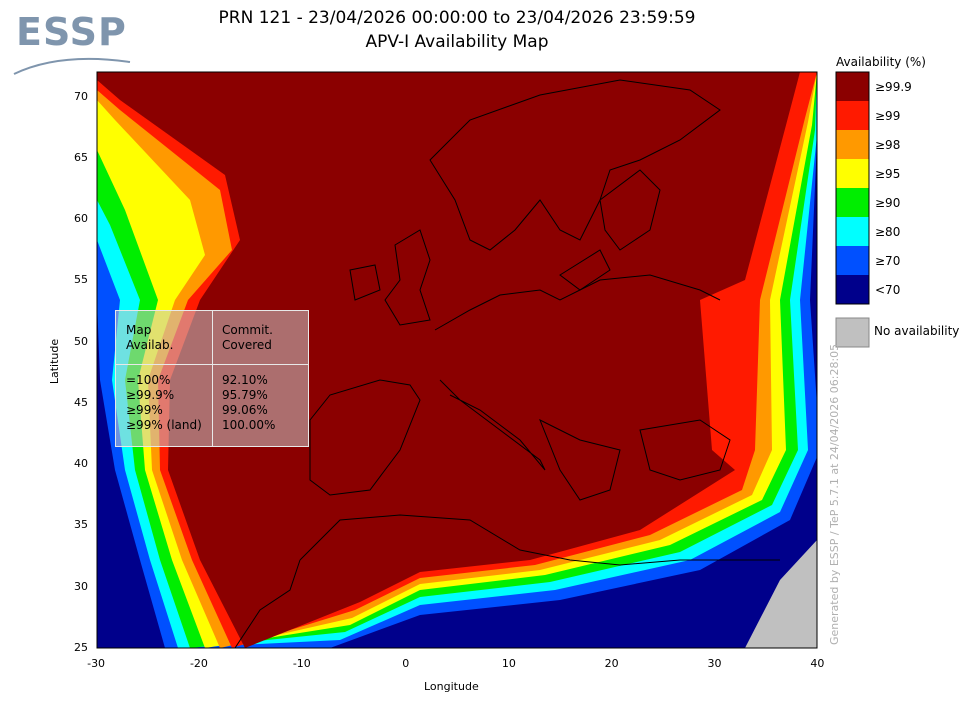 This screenshot has height=720, width=960. I want to click on logo-arc, so click(72, 66).